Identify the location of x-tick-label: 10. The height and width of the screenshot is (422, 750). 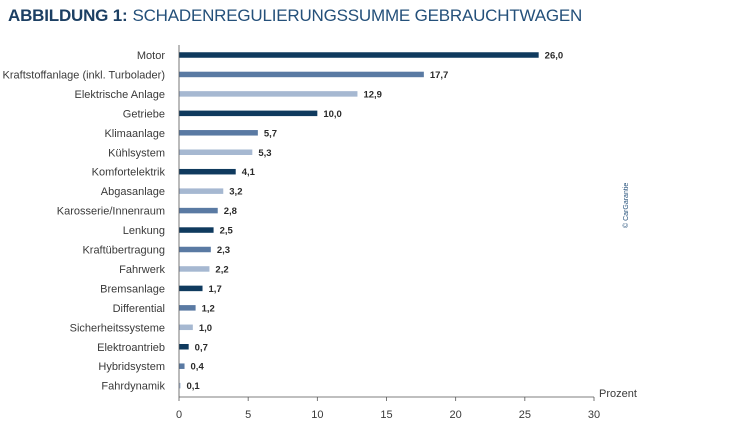
(317, 415).